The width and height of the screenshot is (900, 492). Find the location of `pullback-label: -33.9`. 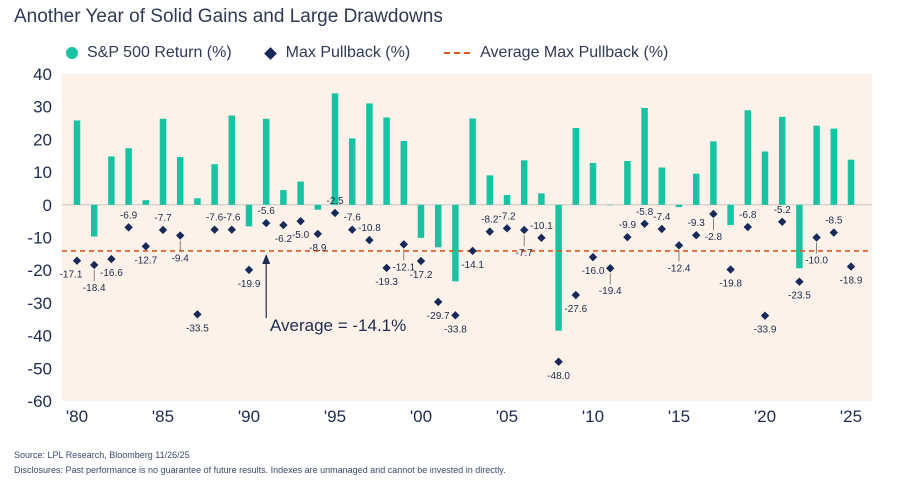

pullback-label: -33.9 is located at coordinates (765, 330).